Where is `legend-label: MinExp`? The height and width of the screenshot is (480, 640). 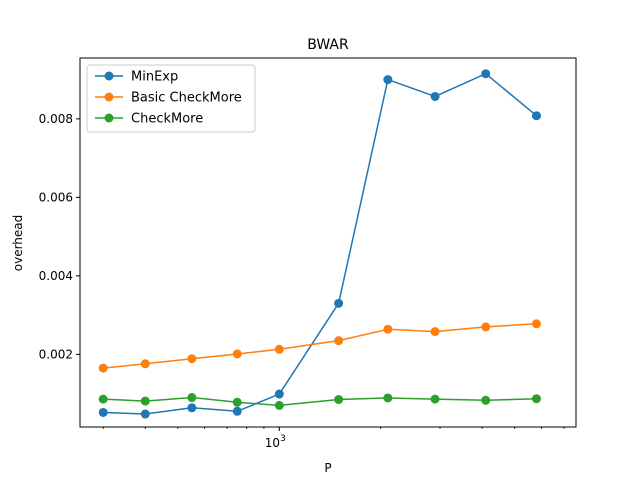
legend-label: MinExp is located at coordinates (154, 77).